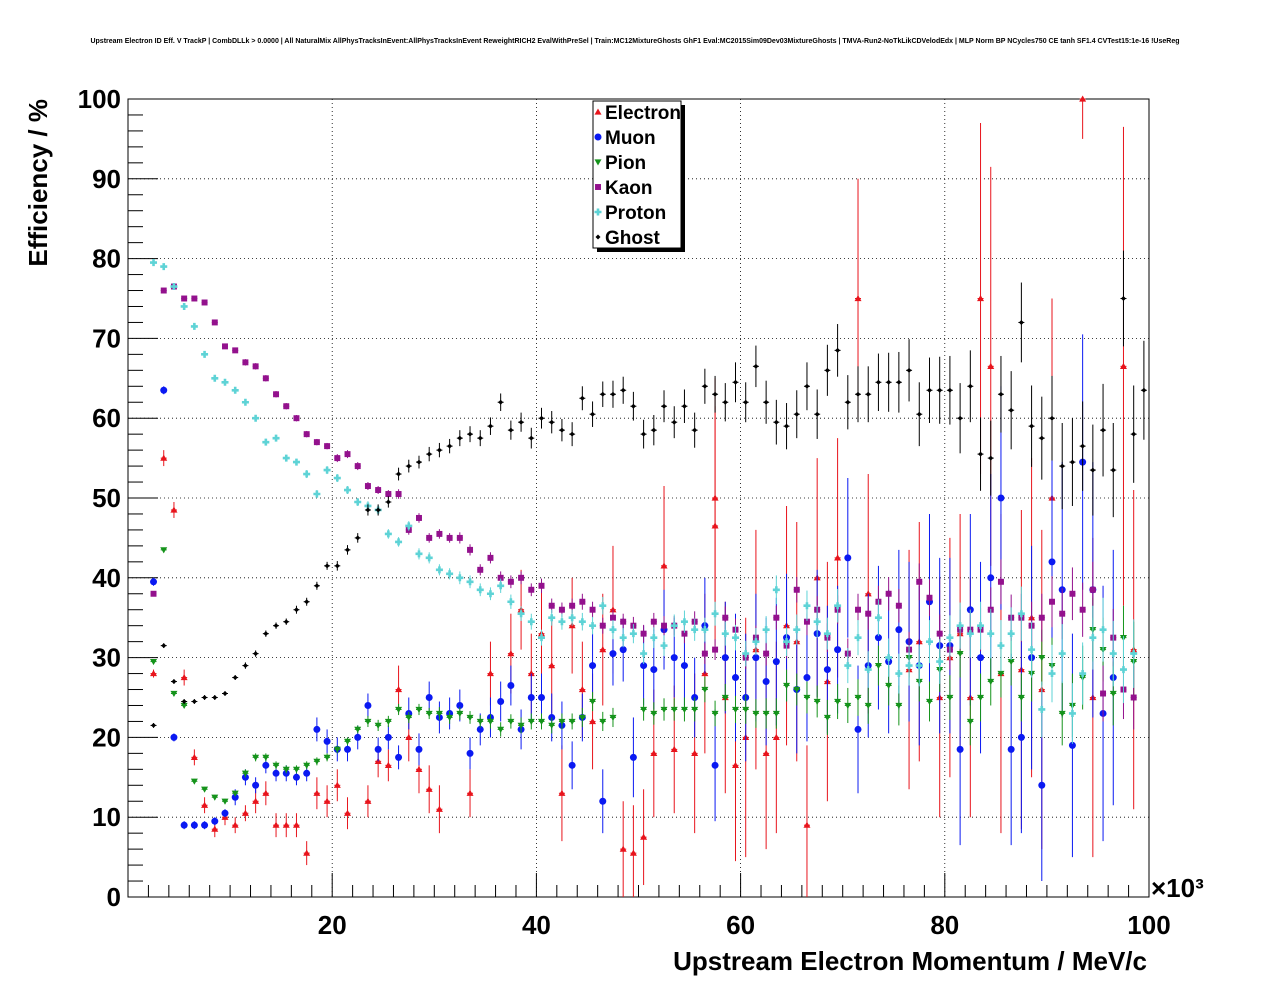 The height and width of the screenshot is (996, 1276). What do you see at coordinates (740, 925) in the screenshot?
I see `x-tick-label: 60` at bounding box center [740, 925].